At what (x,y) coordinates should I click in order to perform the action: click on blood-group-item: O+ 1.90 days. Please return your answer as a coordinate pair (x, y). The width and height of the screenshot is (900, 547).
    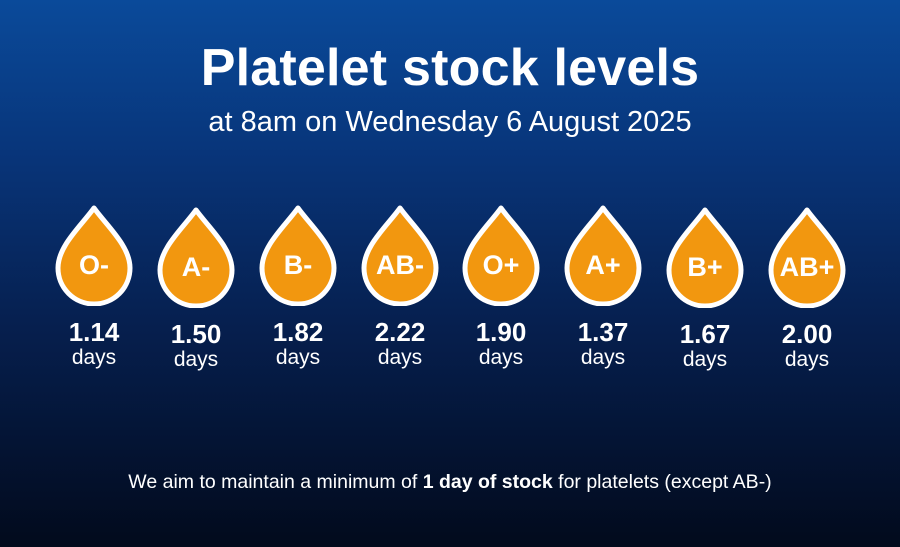
    Looking at the image, I should click on (501, 287).